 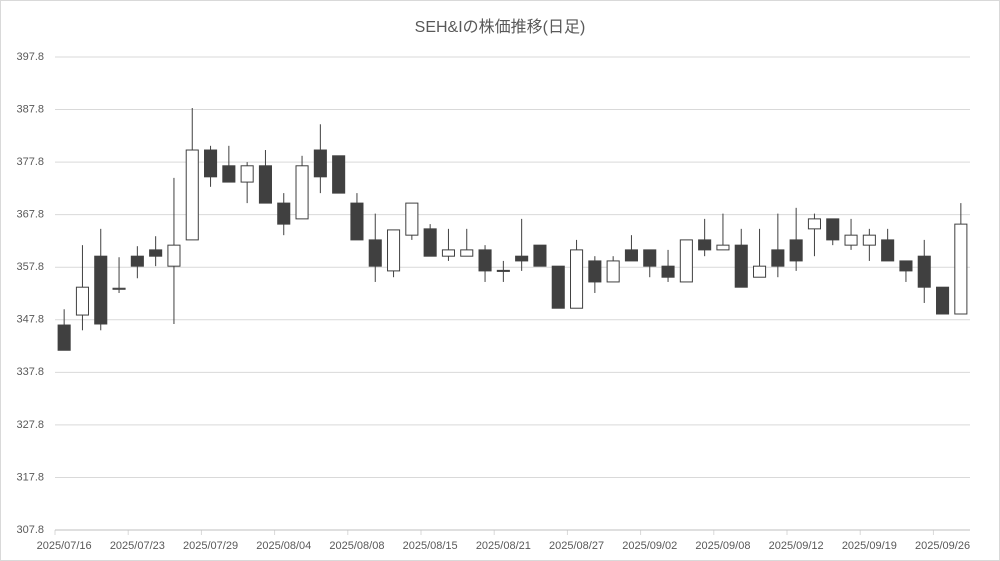 What do you see at coordinates (503, 546) in the screenshot?
I see `x-tick-label: 2025/08/21` at bounding box center [503, 546].